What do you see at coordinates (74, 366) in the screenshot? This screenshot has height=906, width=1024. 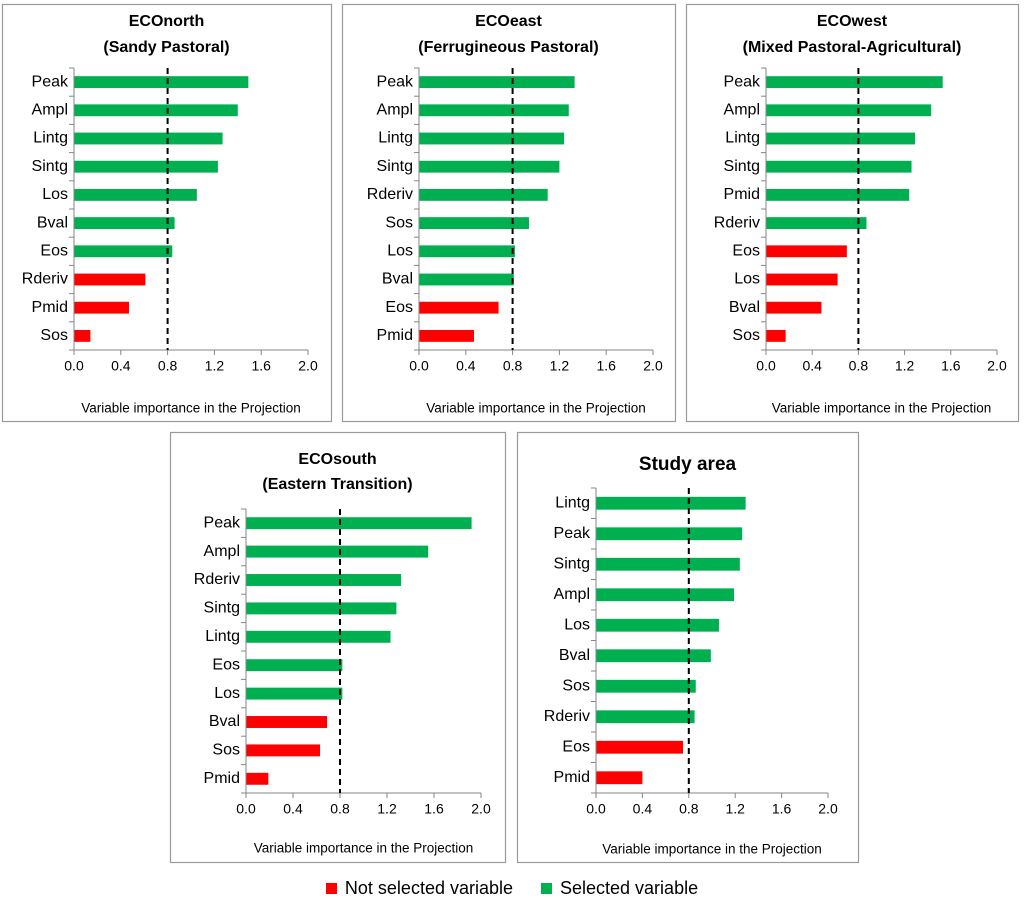 I see `chart1-x-tick-label: 0.0` at bounding box center [74, 366].